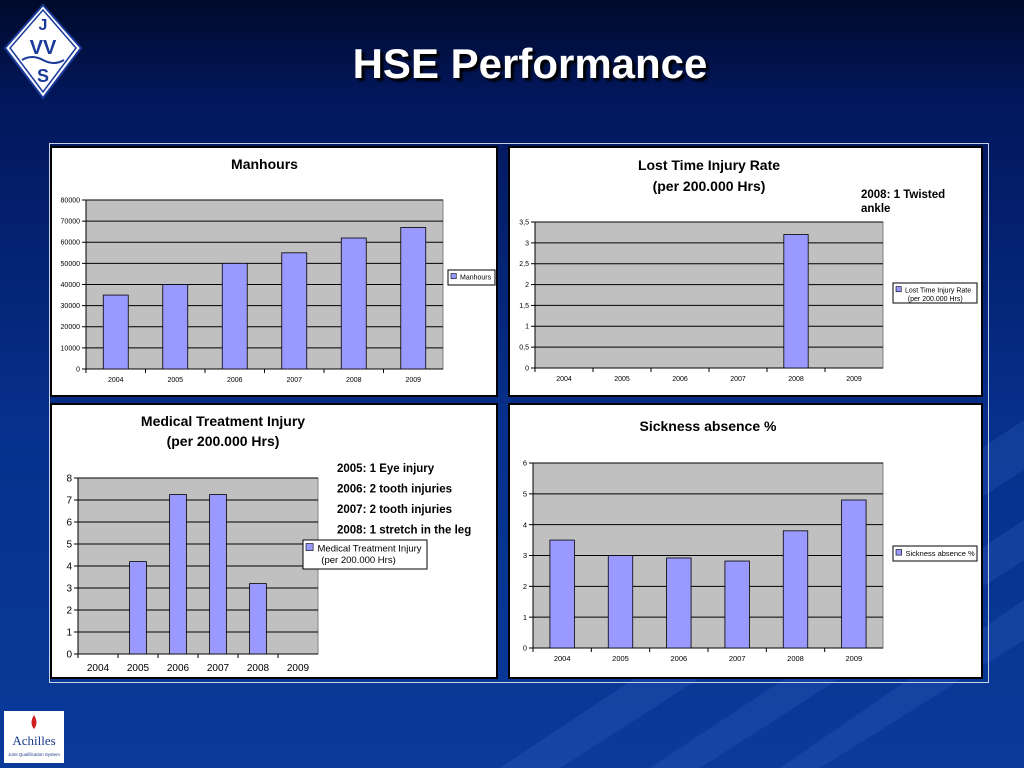 The width and height of the screenshot is (1024, 768). I want to click on chart-title: Sickness absence %, so click(709, 426).